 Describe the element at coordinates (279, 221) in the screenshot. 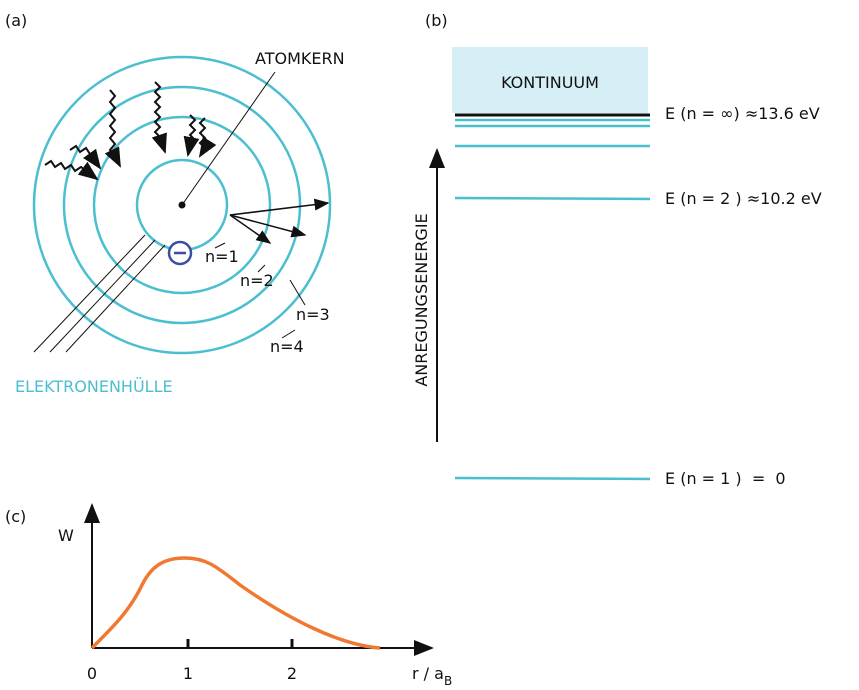

I see `emission-arrows` at that location.